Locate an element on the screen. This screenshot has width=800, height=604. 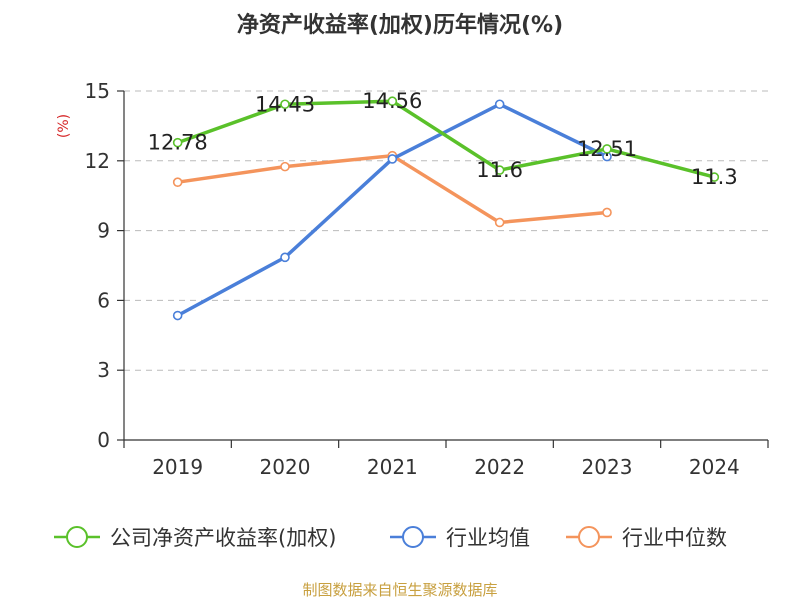
legend-label: 行业均值 is located at coordinates (488, 538).